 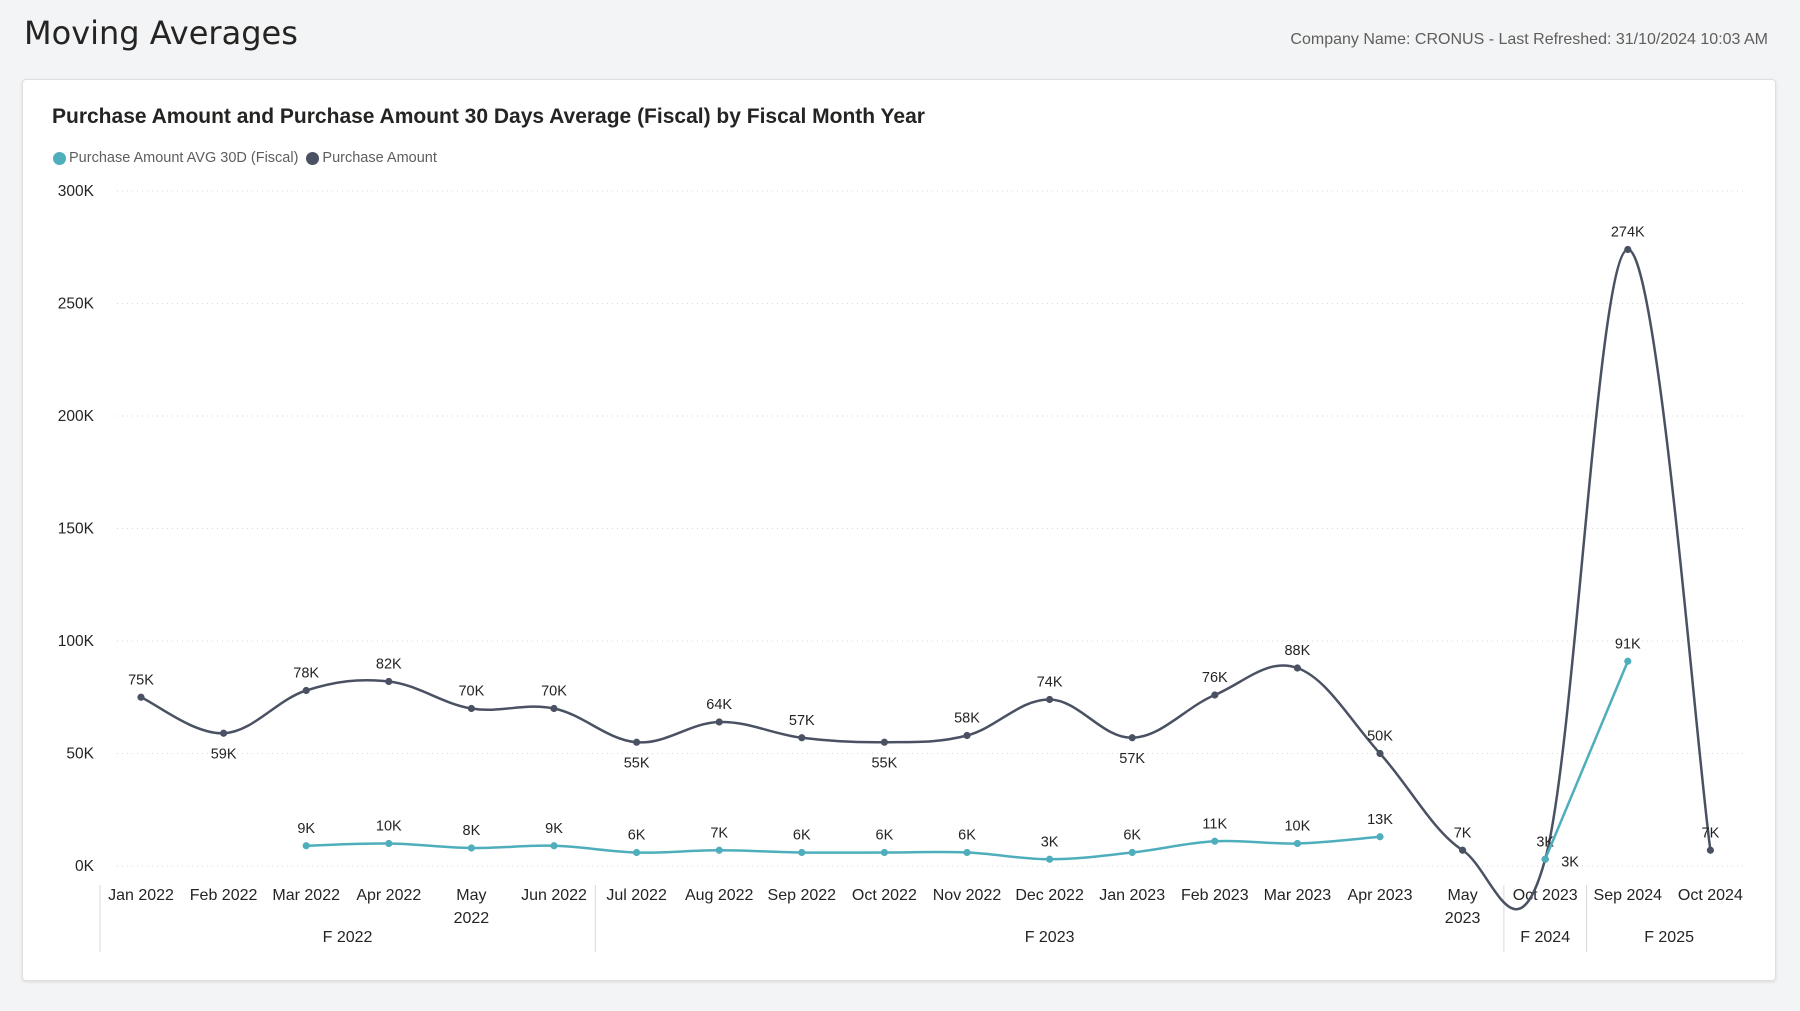 I want to click on y-tick-label: 300K, so click(x=76, y=191).